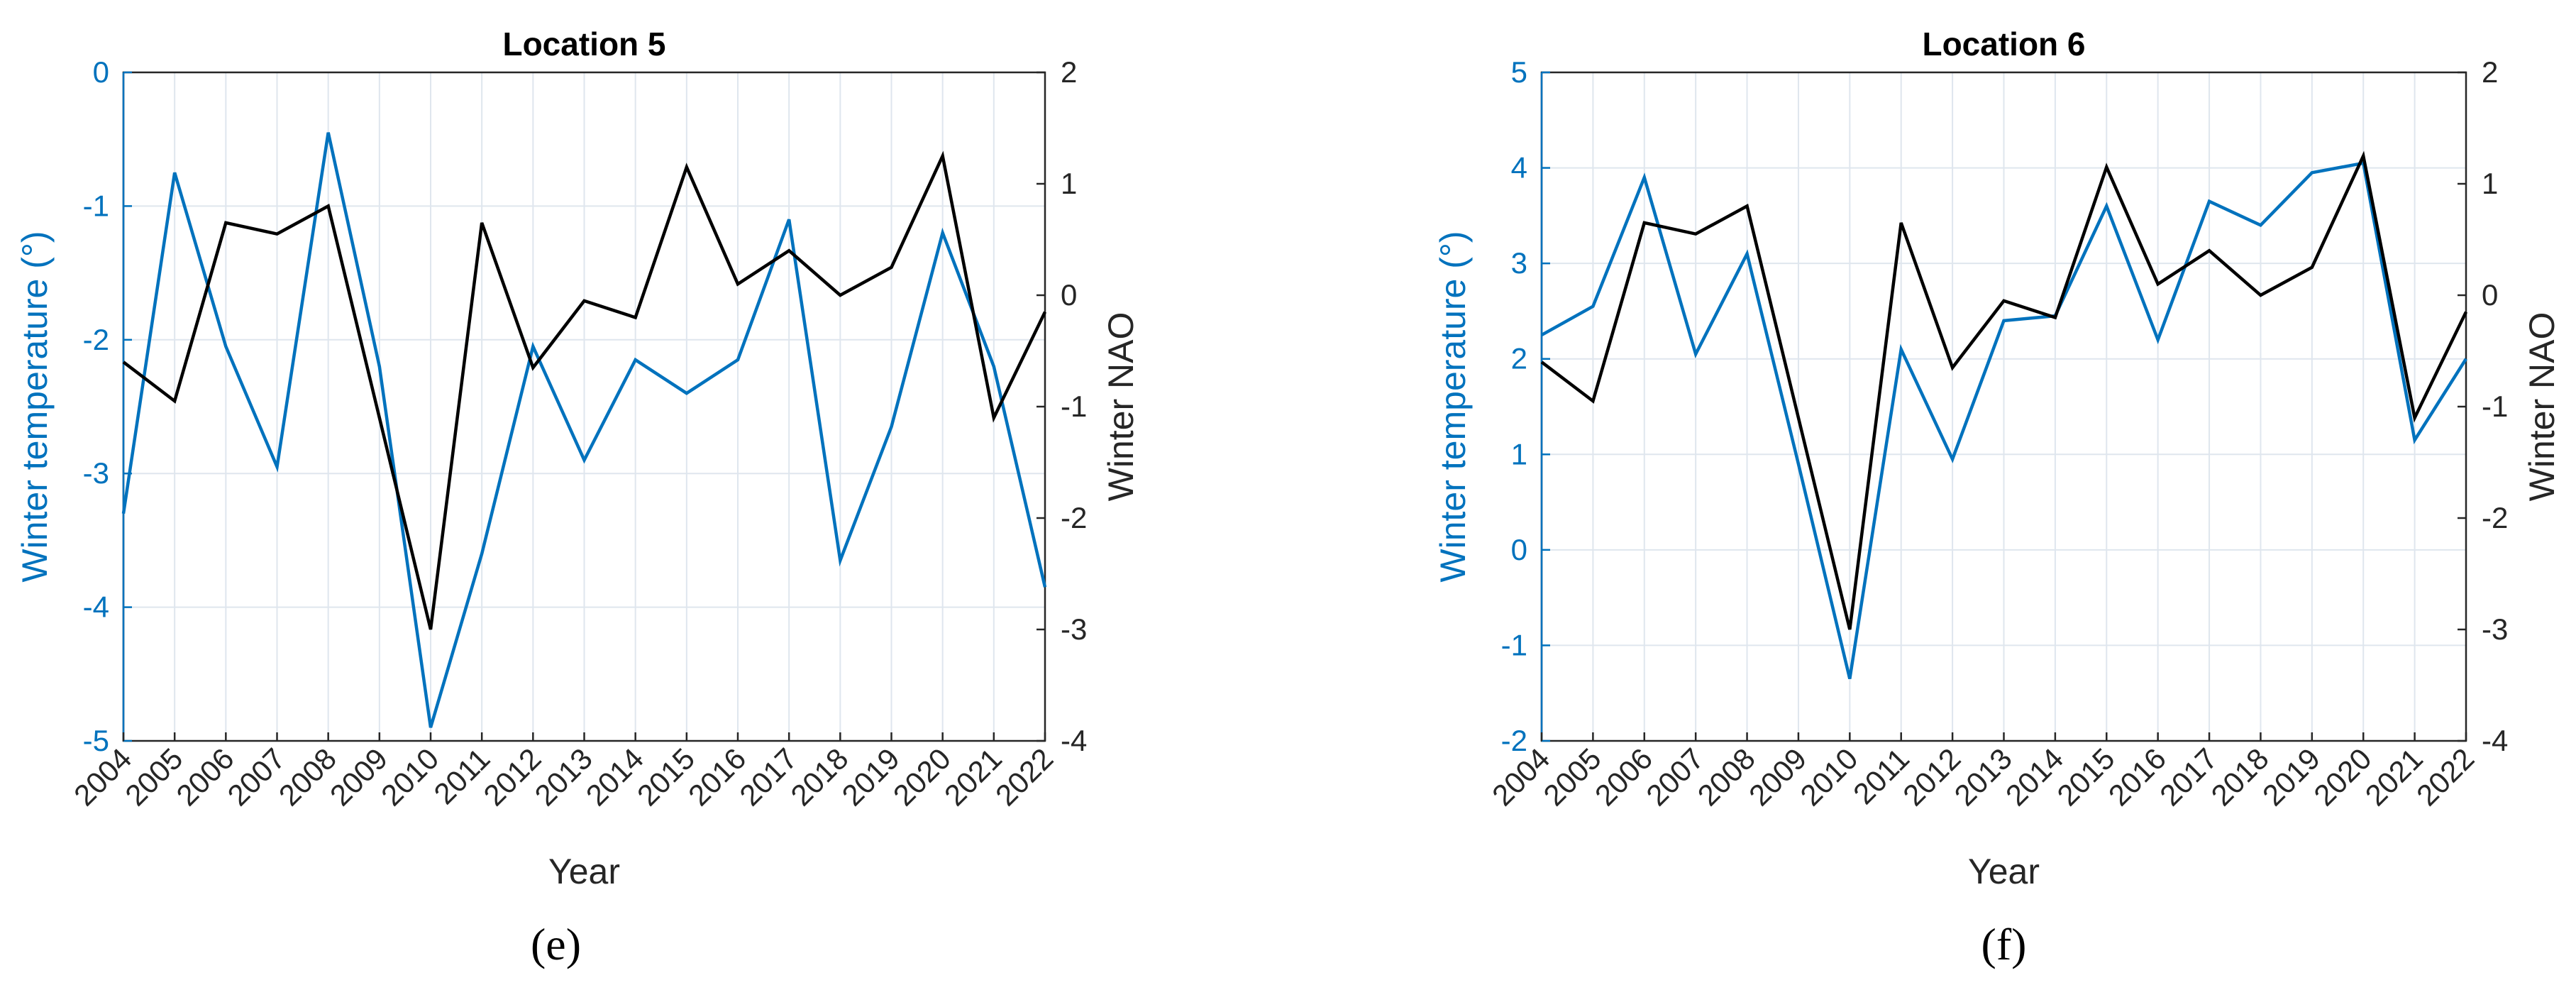 Image resolution: width=2576 pixels, height=985 pixels. What do you see at coordinates (583, 44) in the screenshot?
I see `chart-title: Location 5` at bounding box center [583, 44].